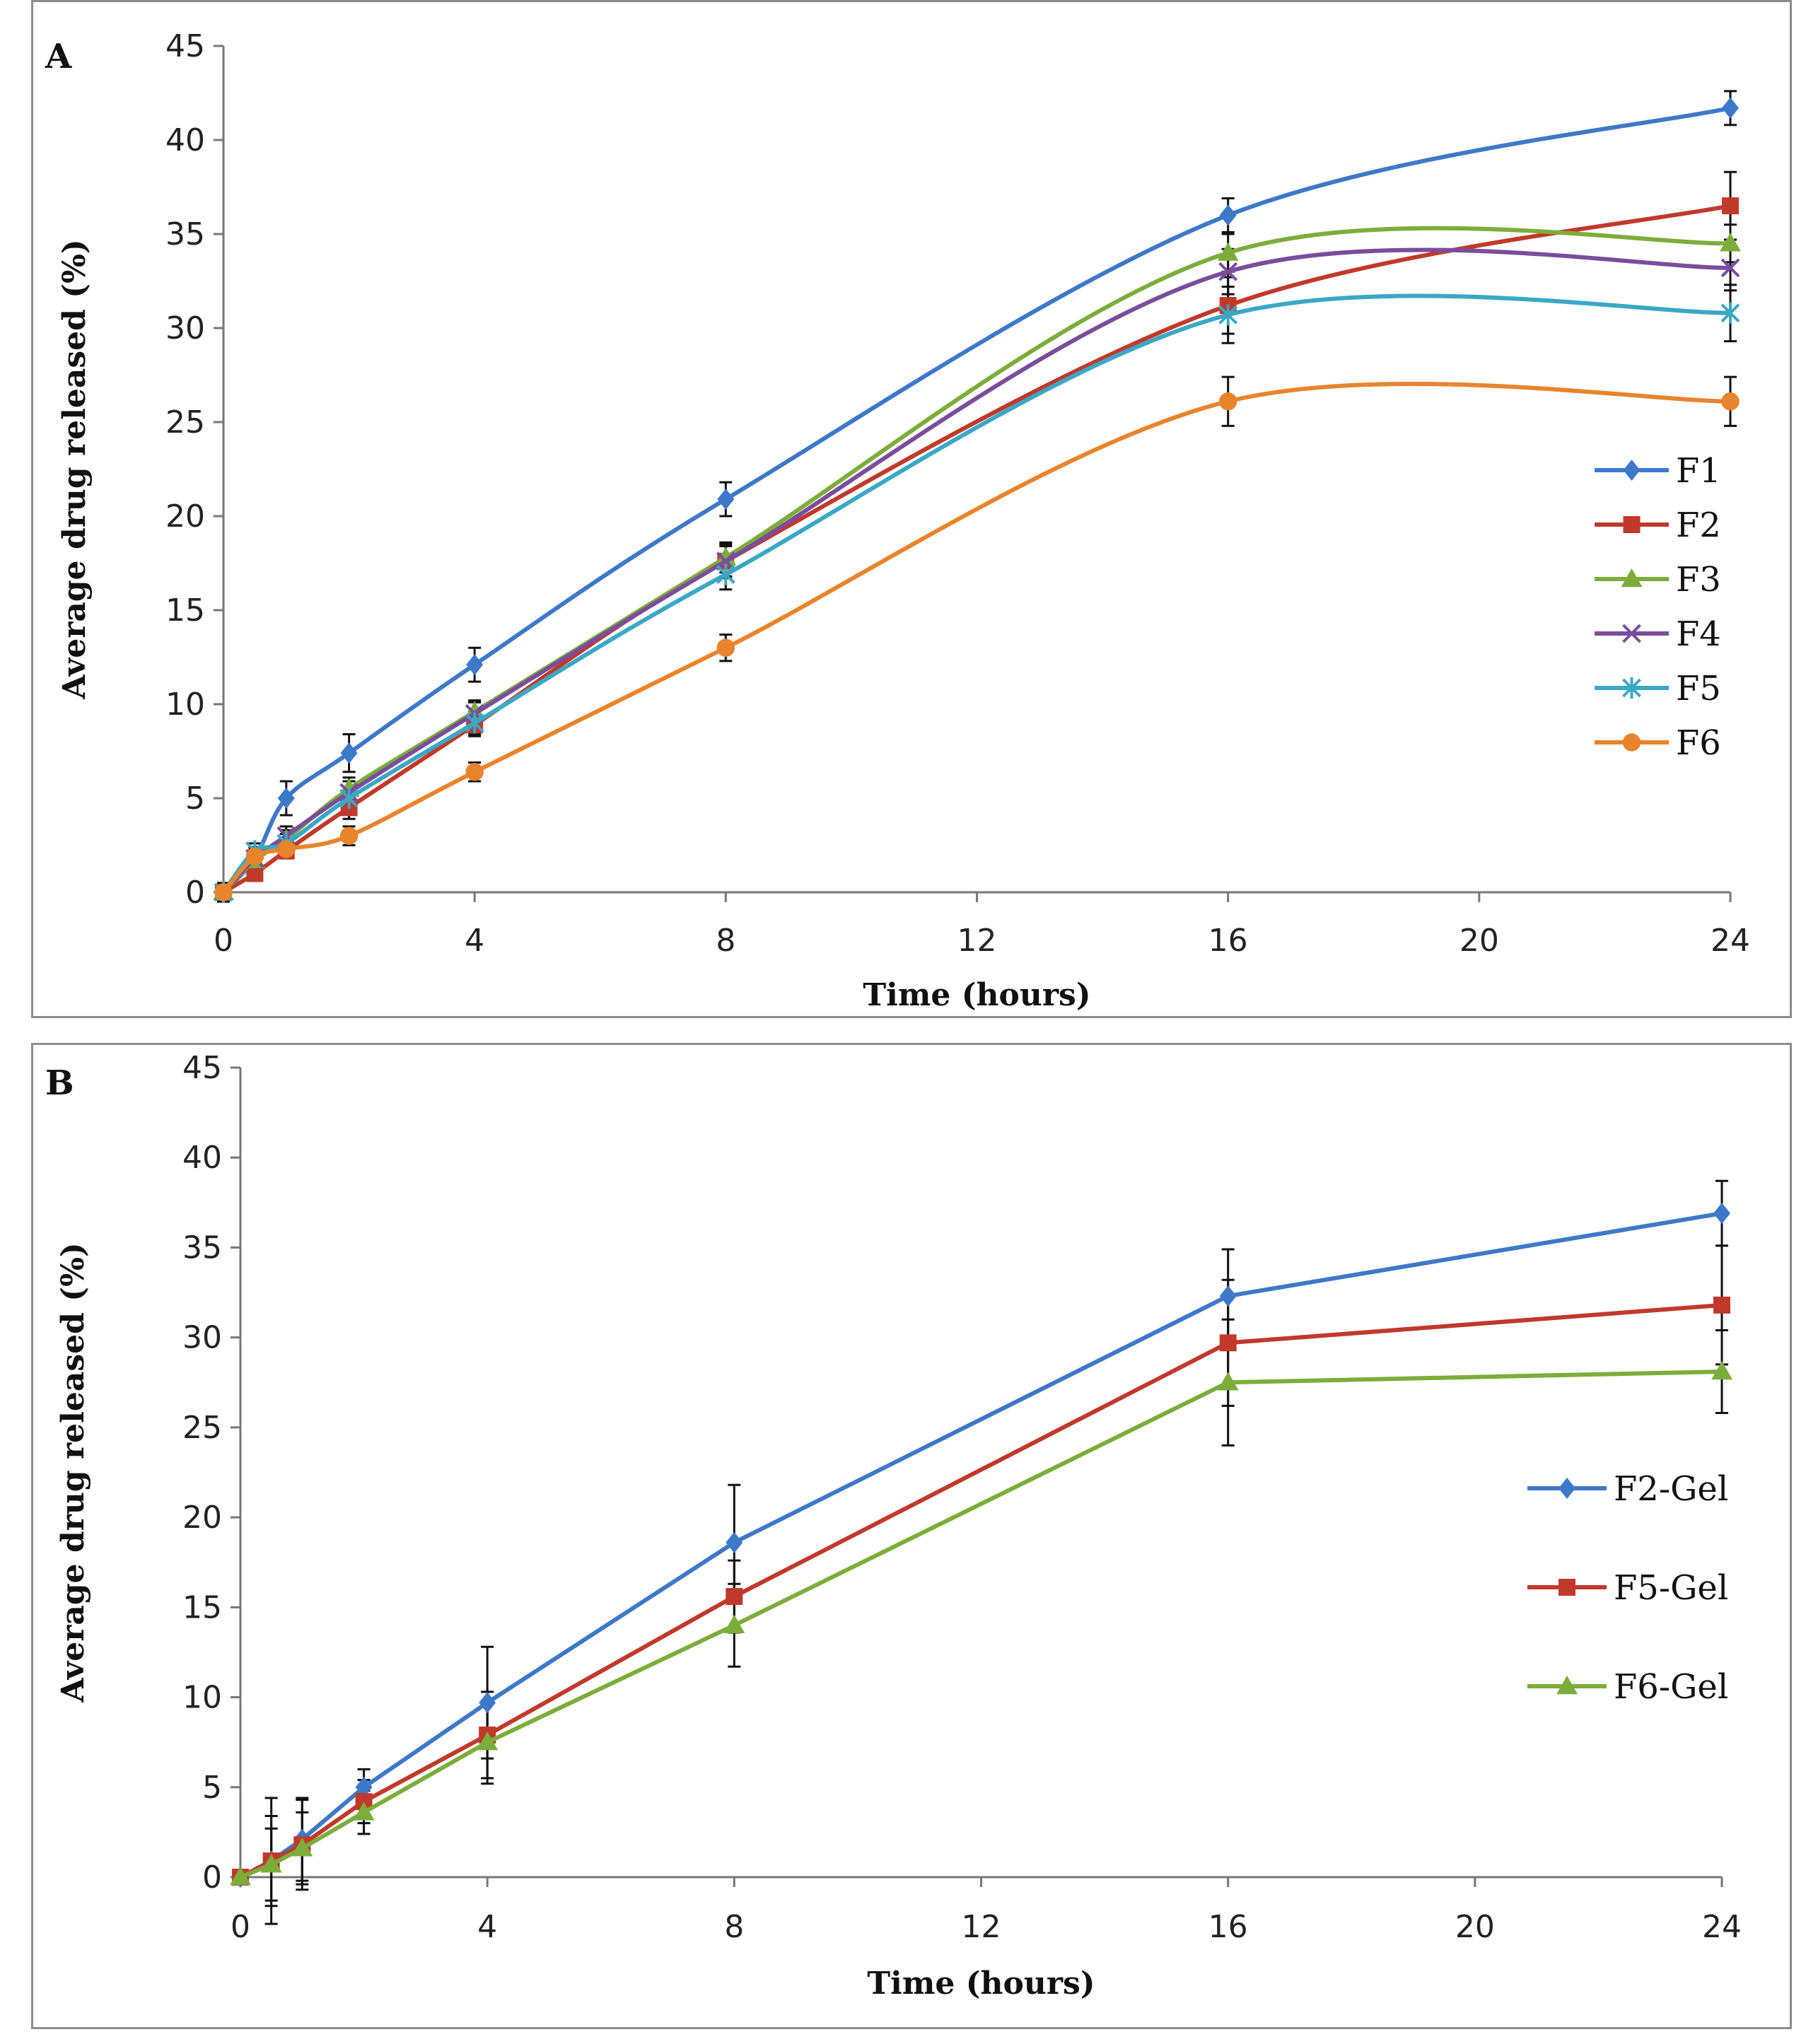 This screenshot has height=2044, width=1806. Describe the element at coordinates (1658, 607) in the screenshot. I see `legend-a: F1 F2 F3 F4 F5 F6` at that location.